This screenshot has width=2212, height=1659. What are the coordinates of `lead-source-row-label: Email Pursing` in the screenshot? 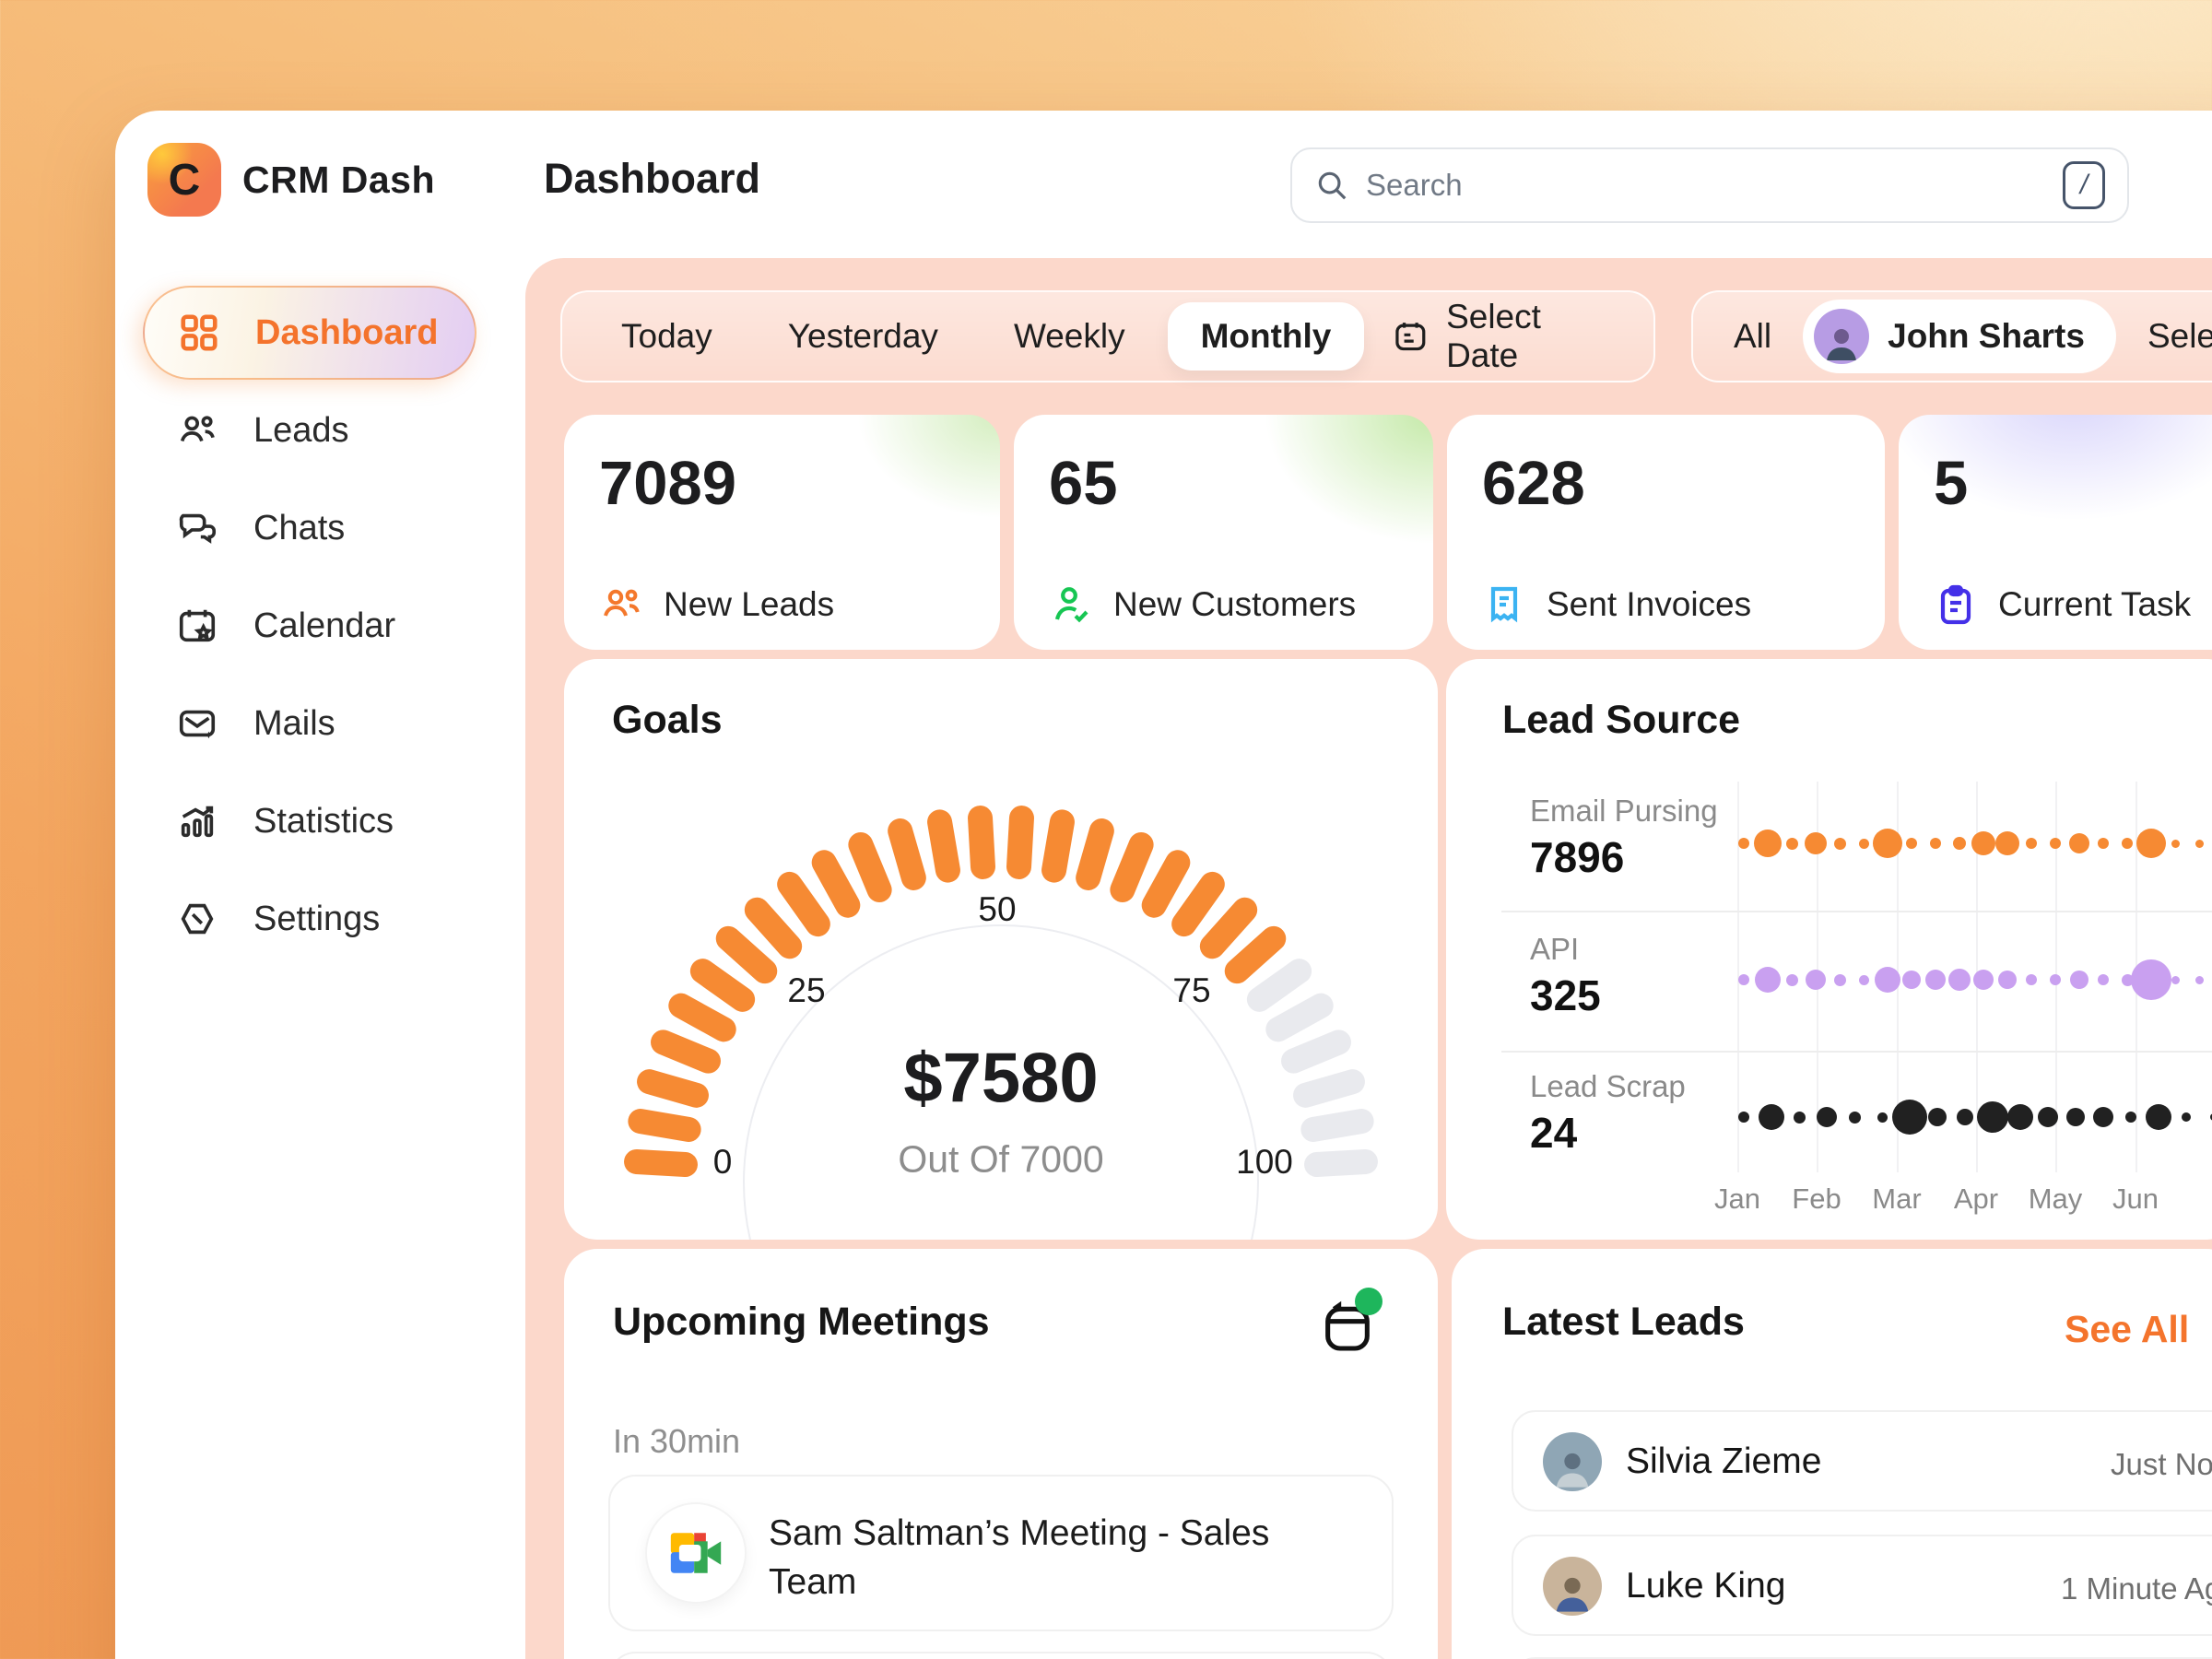 It's located at (1624, 811).